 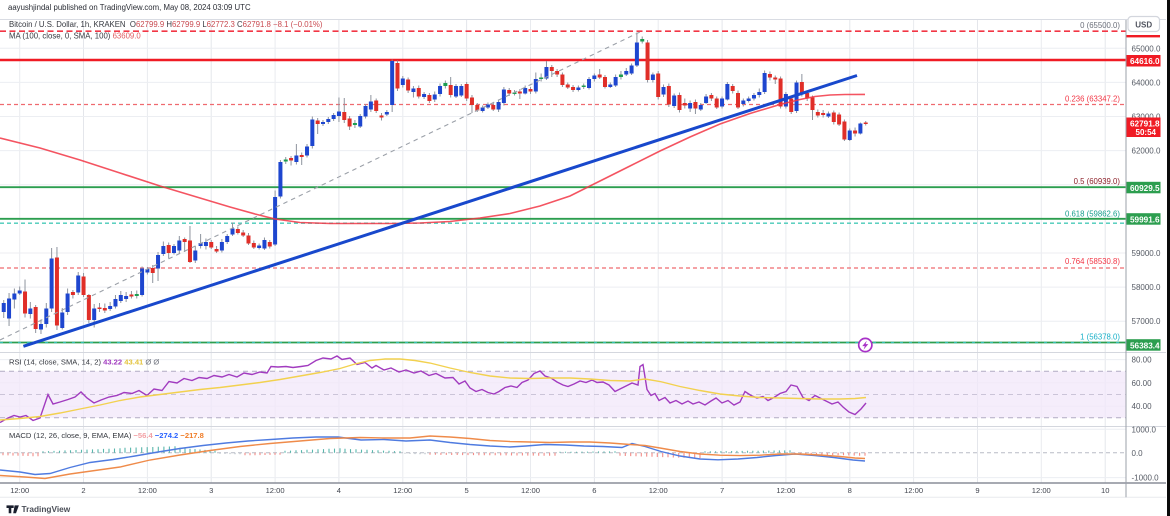 What do you see at coordinates (1146, 478) in the screenshot?
I see `svg-text: -1000.0` at bounding box center [1146, 478].